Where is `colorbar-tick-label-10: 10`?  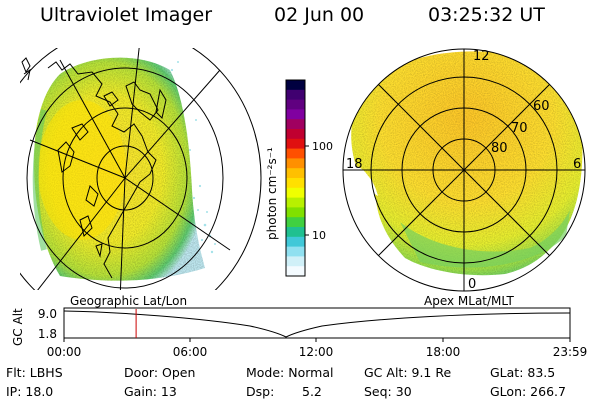 colorbar-tick-label-10: 10 is located at coordinates (319, 235).